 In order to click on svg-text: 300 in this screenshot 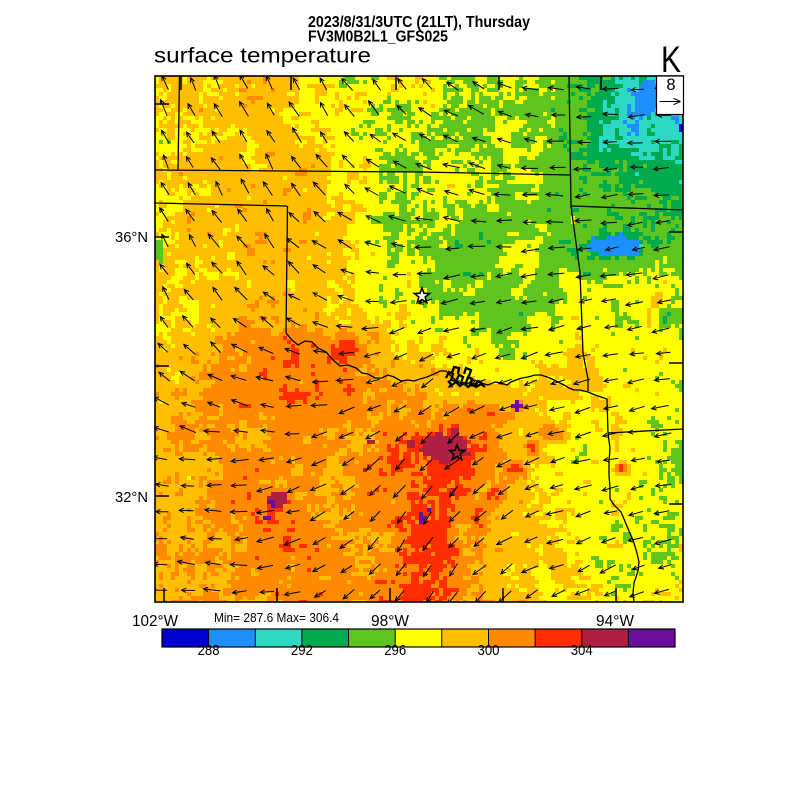, I will do `click(489, 651)`.